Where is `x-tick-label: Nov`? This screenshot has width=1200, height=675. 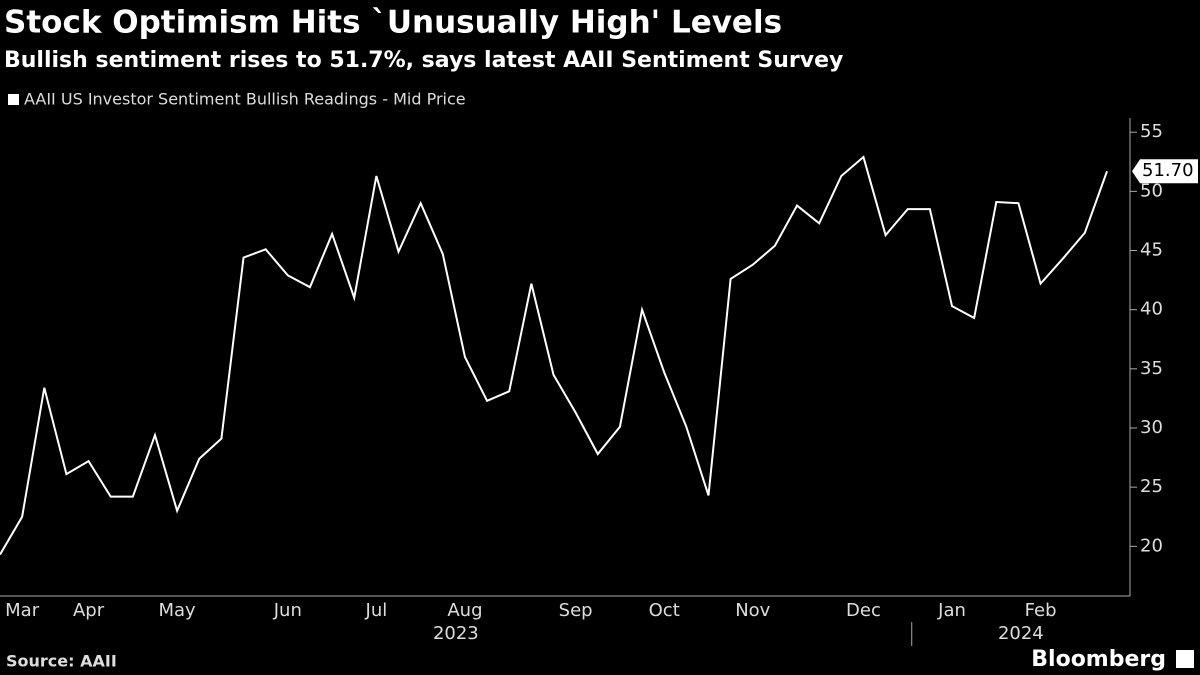 x-tick-label: Nov is located at coordinates (752, 610).